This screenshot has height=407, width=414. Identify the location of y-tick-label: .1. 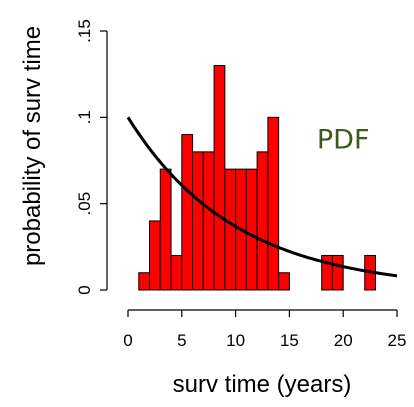
(84, 117).